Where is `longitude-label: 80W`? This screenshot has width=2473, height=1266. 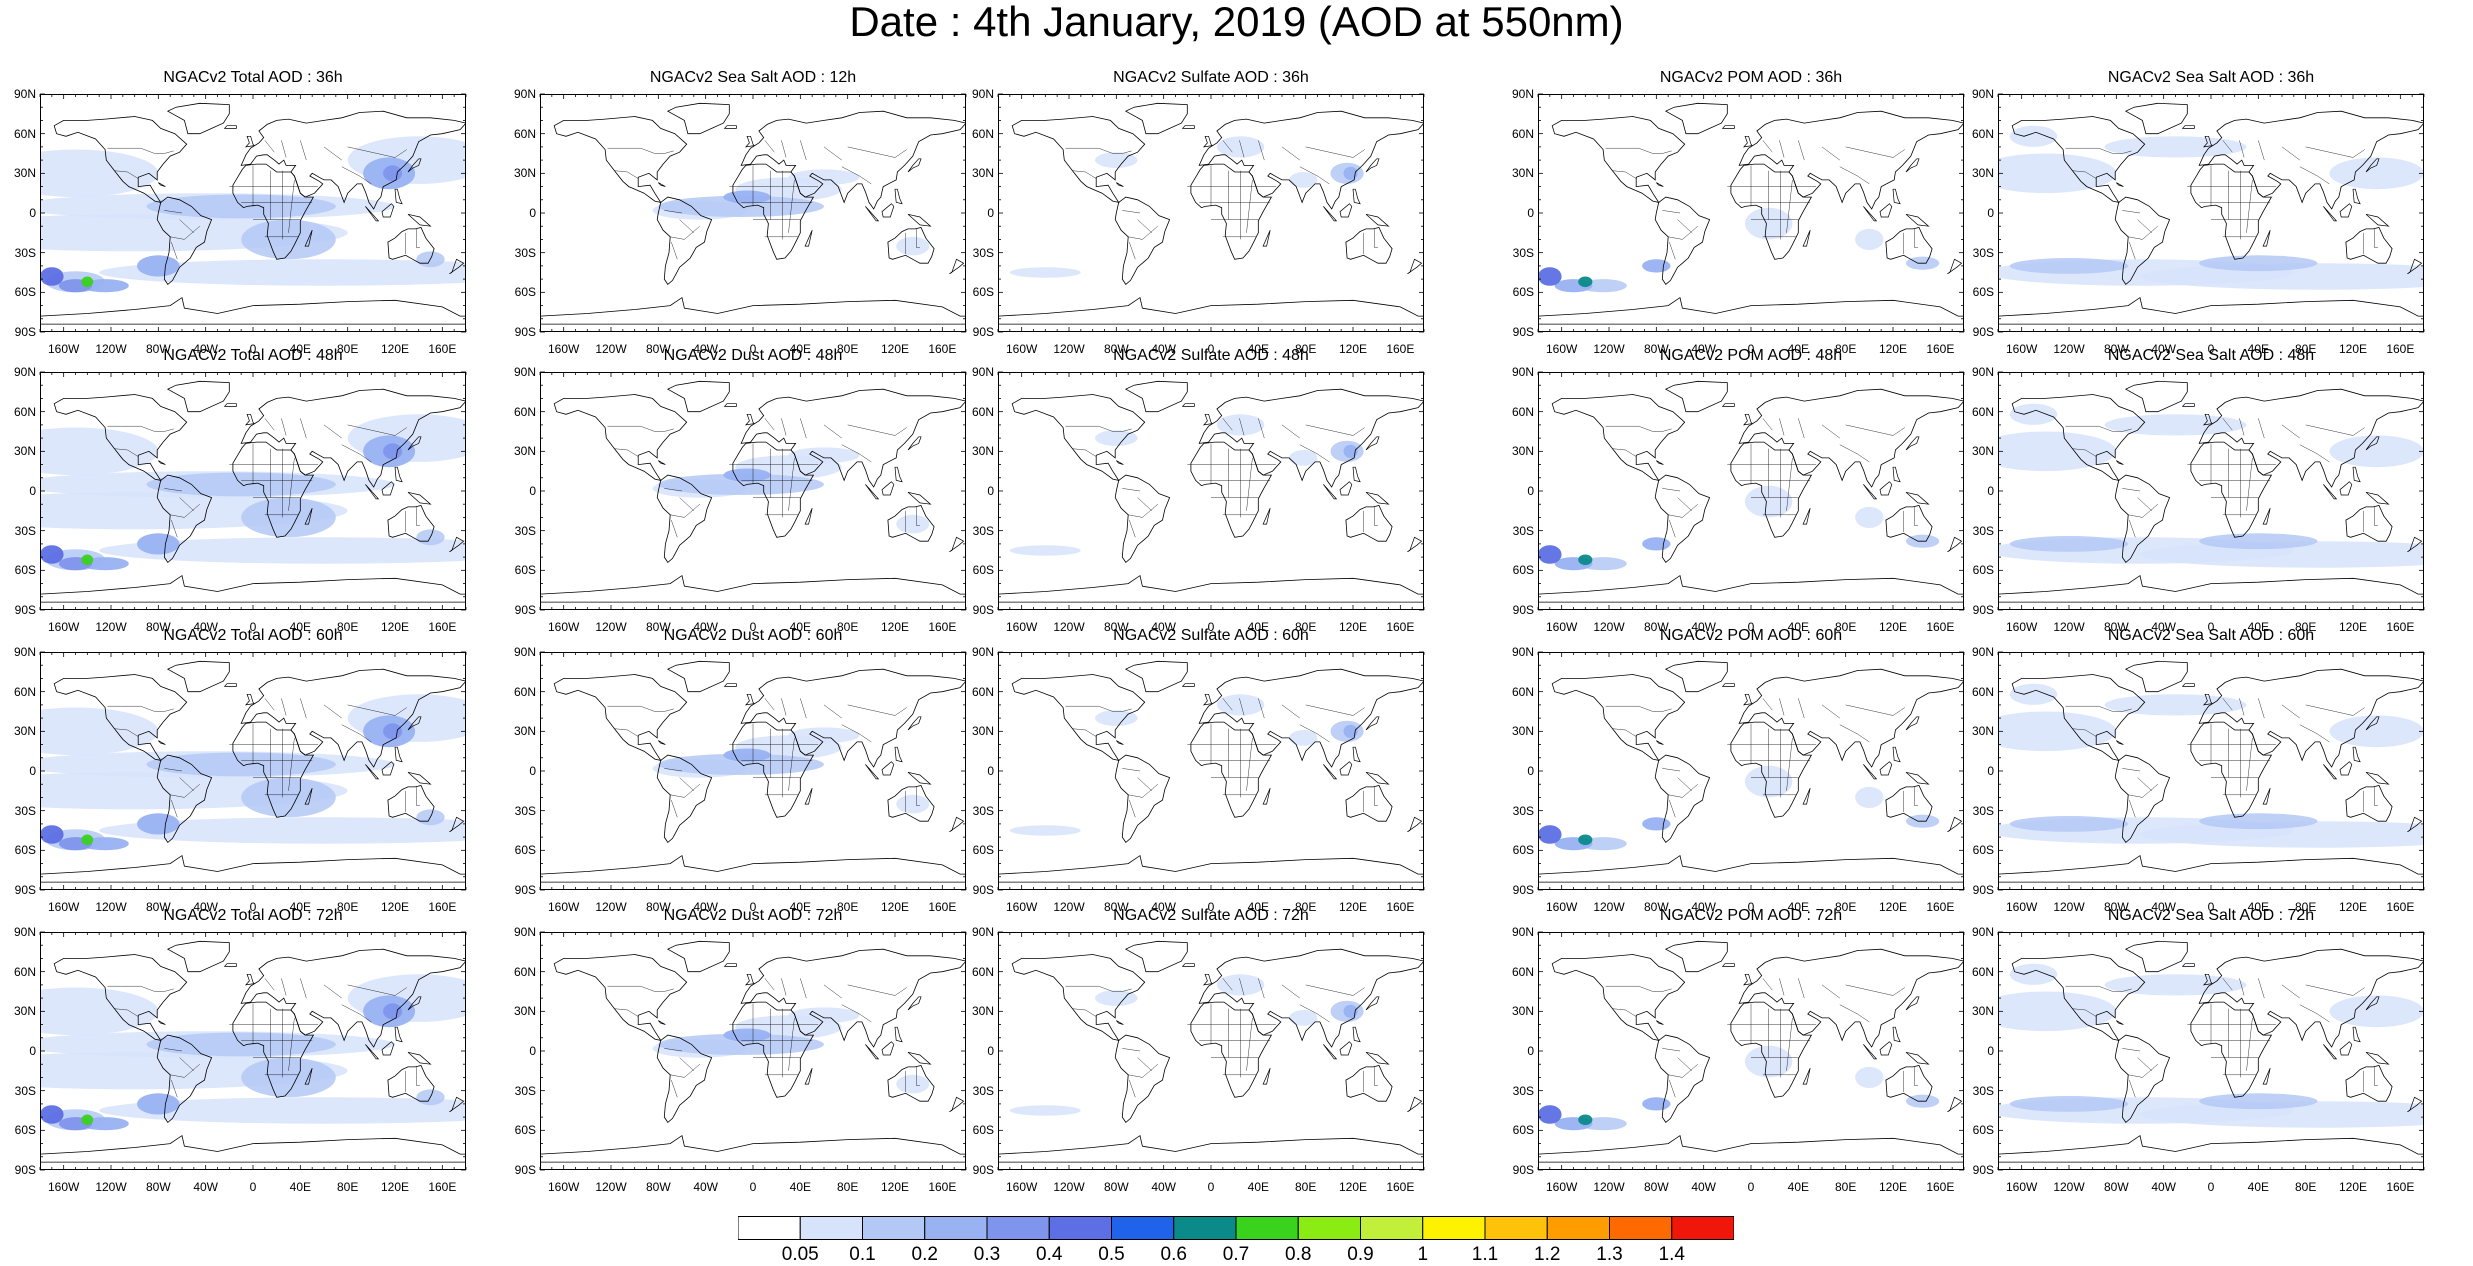 longitude-label: 80W is located at coordinates (158, 907).